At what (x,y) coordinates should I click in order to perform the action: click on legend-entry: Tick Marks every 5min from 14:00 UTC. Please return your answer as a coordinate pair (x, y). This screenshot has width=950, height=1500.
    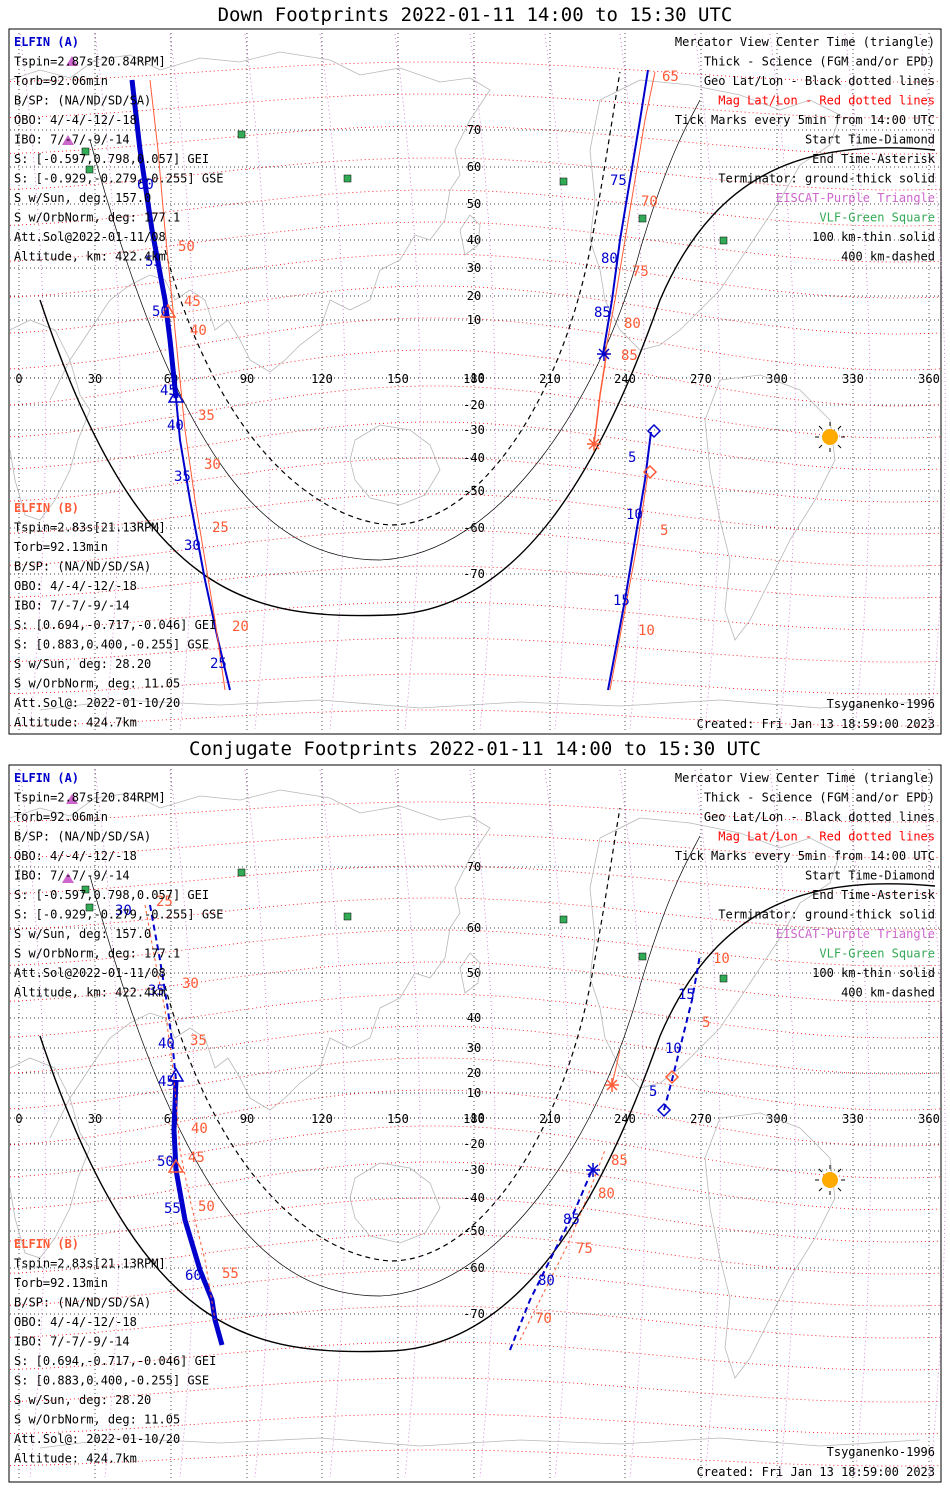
    Looking at the image, I should click on (805, 120).